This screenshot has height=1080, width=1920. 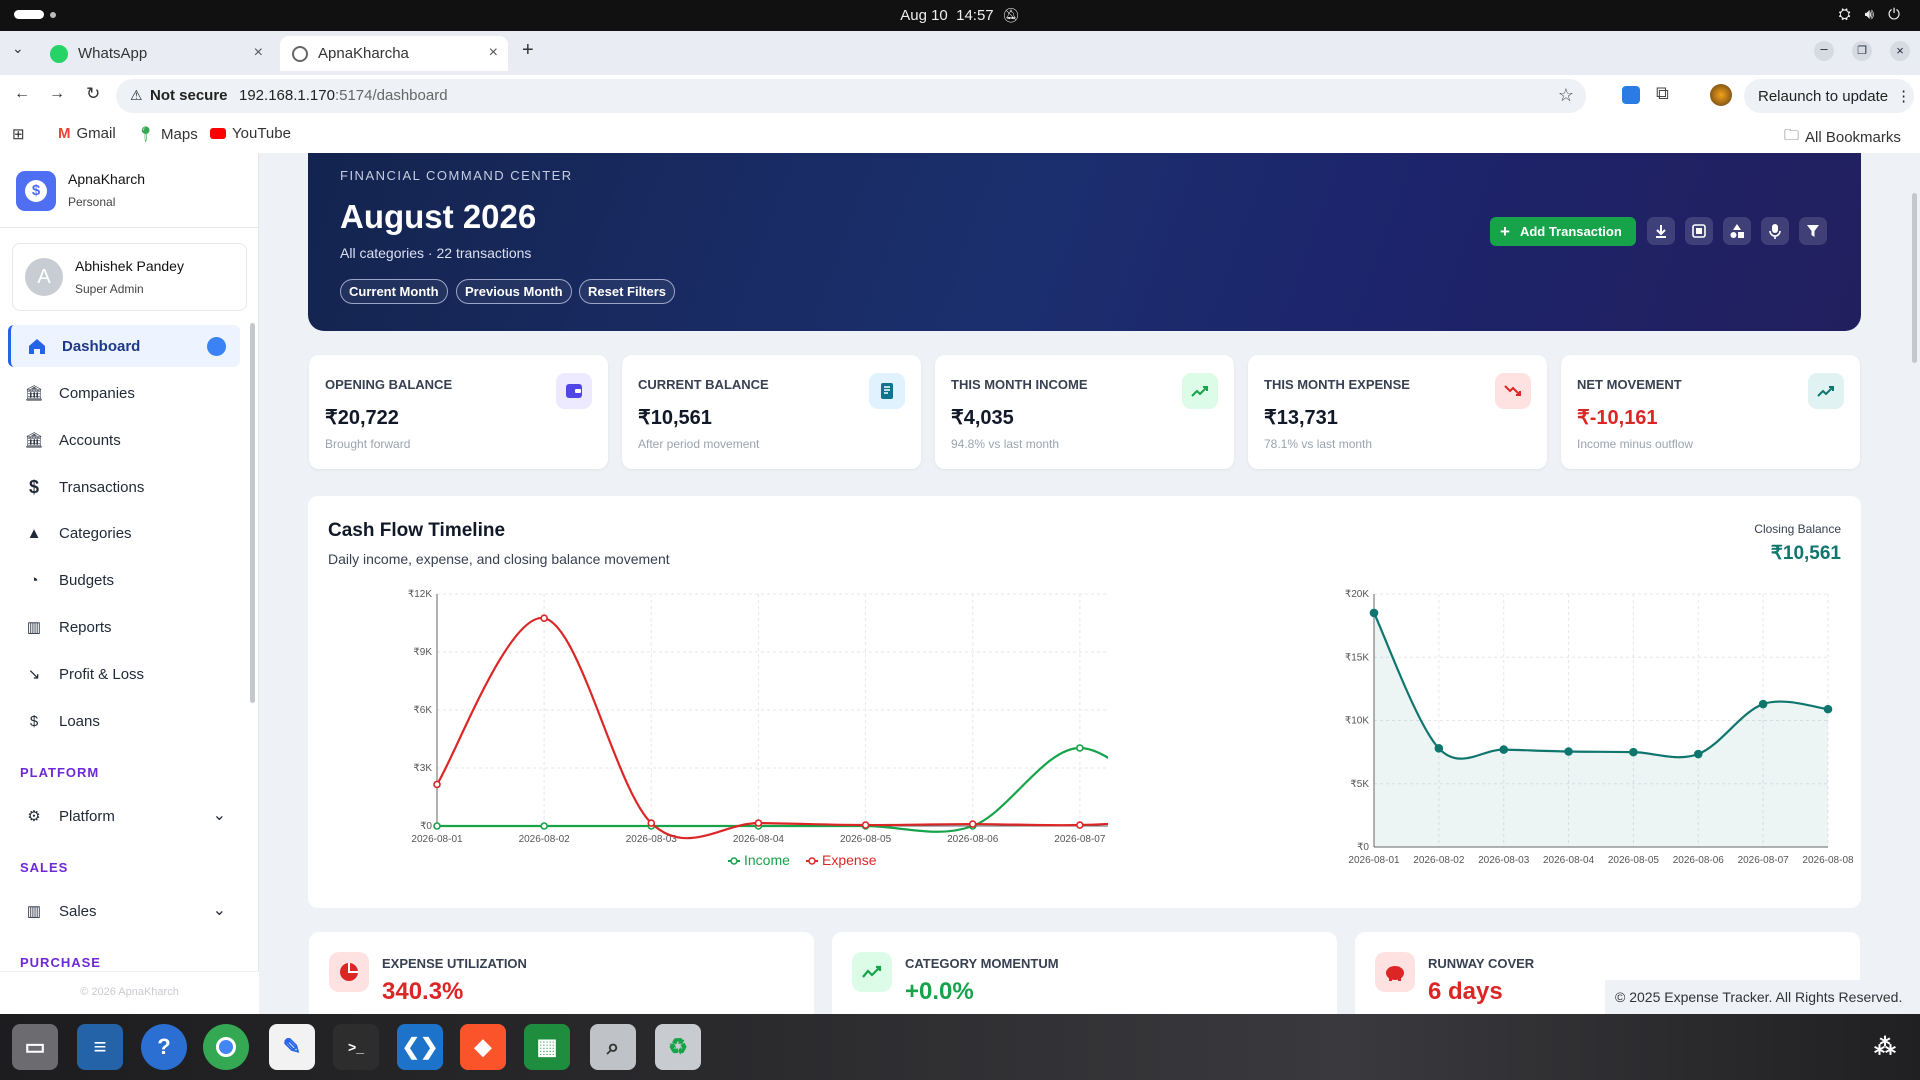 What do you see at coordinates (252, 513) in the screenshot?
I see `sidebar-scrollbar` at bounding box center [252, 513].